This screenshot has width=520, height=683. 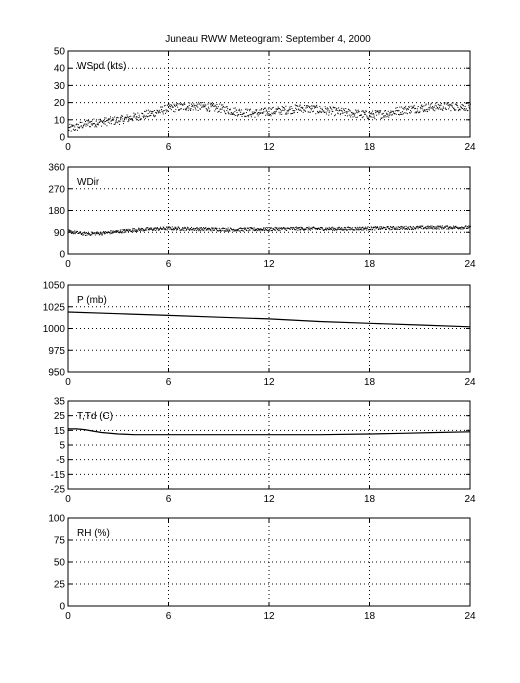 What do you see at coordinates (370, 264) in the screenshot?
I see `x-tick-label: 18` at bounding box center [370, 264].